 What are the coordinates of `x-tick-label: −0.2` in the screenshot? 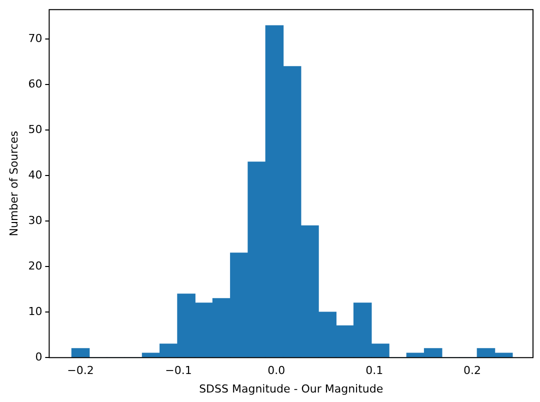 It's located at (80, 371).